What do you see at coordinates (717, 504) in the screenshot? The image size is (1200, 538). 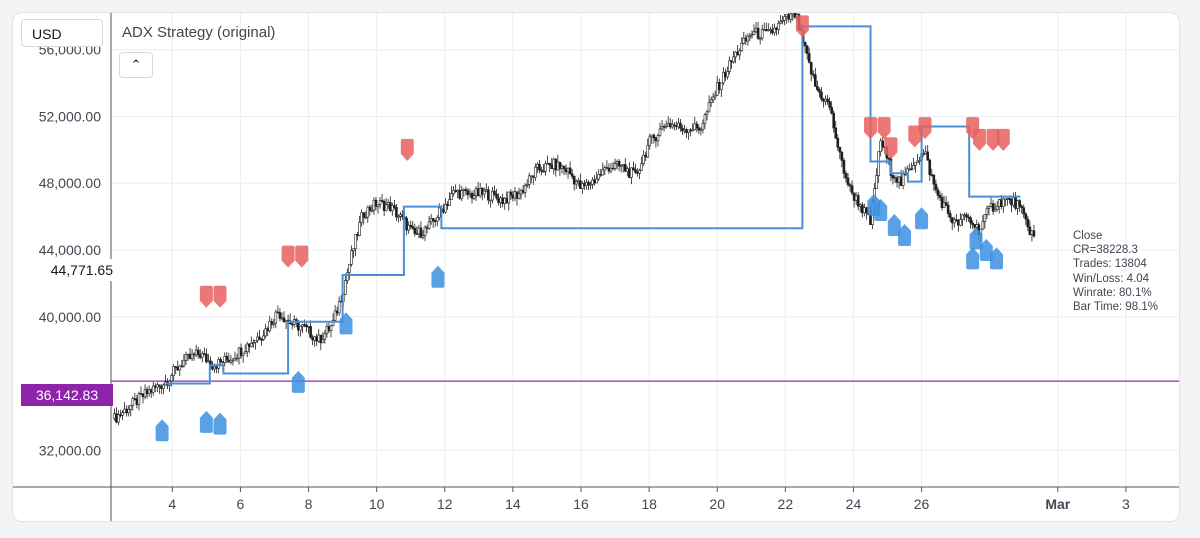 I see `x-tick-label: 20` at bounding box center [717, 504].